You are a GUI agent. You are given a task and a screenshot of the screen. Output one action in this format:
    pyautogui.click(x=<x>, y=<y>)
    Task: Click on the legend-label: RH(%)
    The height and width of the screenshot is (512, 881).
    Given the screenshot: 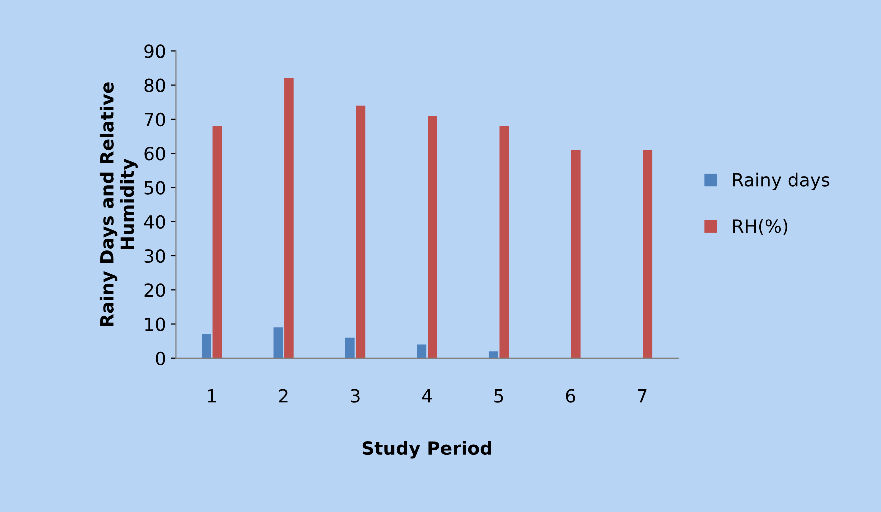 What is the action you would take?
    pyautogui.click(x=761, y=227)
    